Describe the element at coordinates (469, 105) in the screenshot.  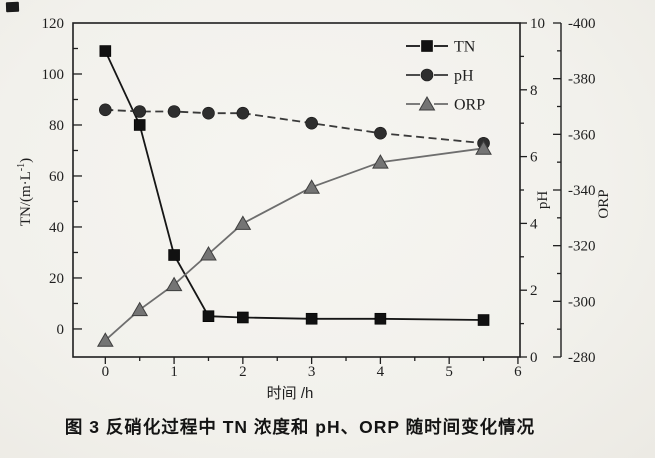
I see `legend-label: ORP` at that location.